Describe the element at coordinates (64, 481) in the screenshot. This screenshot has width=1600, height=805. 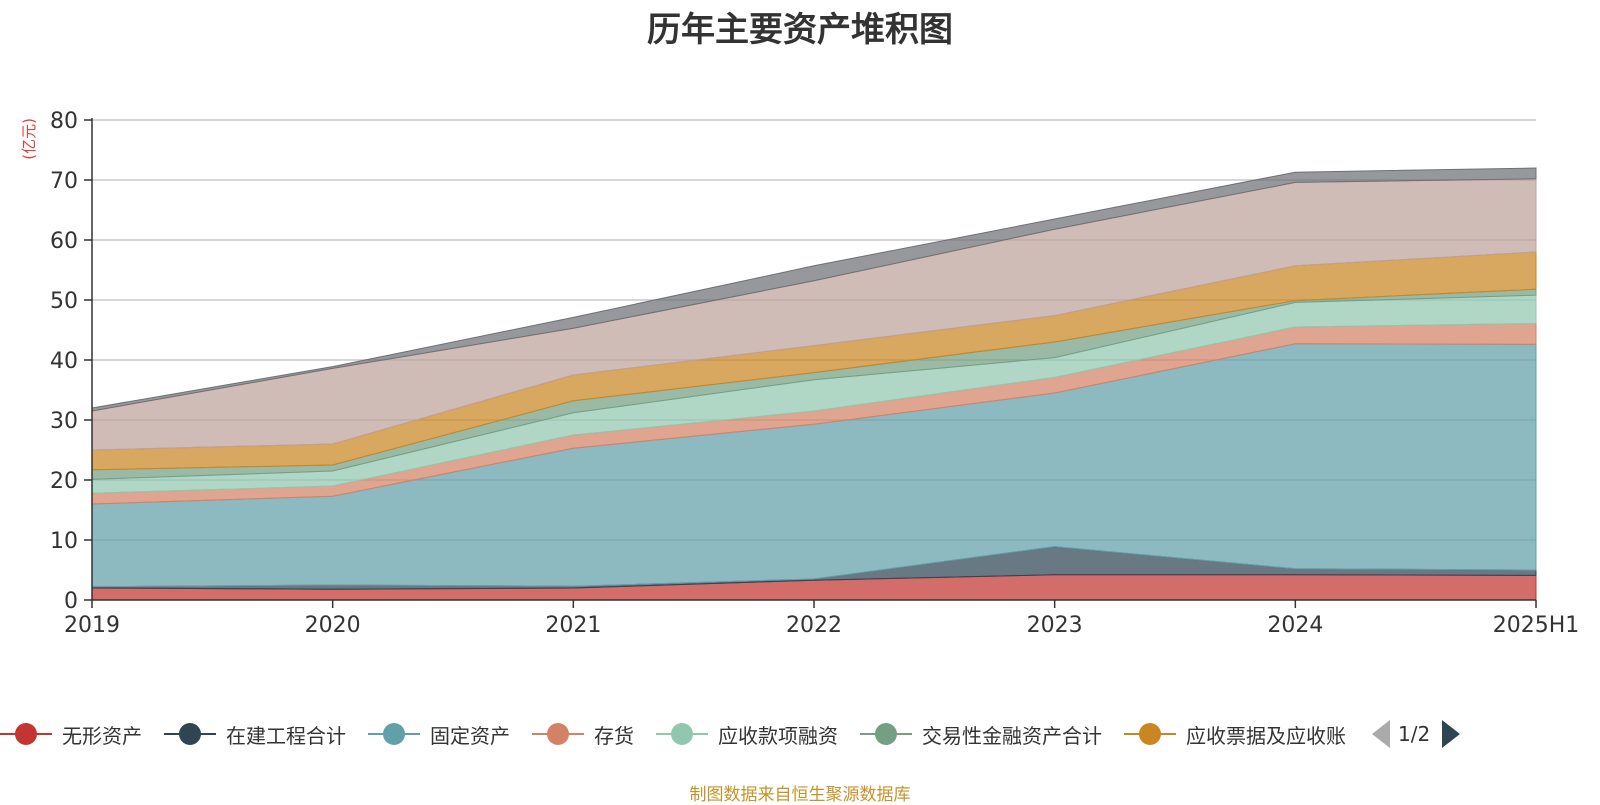
I see `y-tick-label: 20` at that location.